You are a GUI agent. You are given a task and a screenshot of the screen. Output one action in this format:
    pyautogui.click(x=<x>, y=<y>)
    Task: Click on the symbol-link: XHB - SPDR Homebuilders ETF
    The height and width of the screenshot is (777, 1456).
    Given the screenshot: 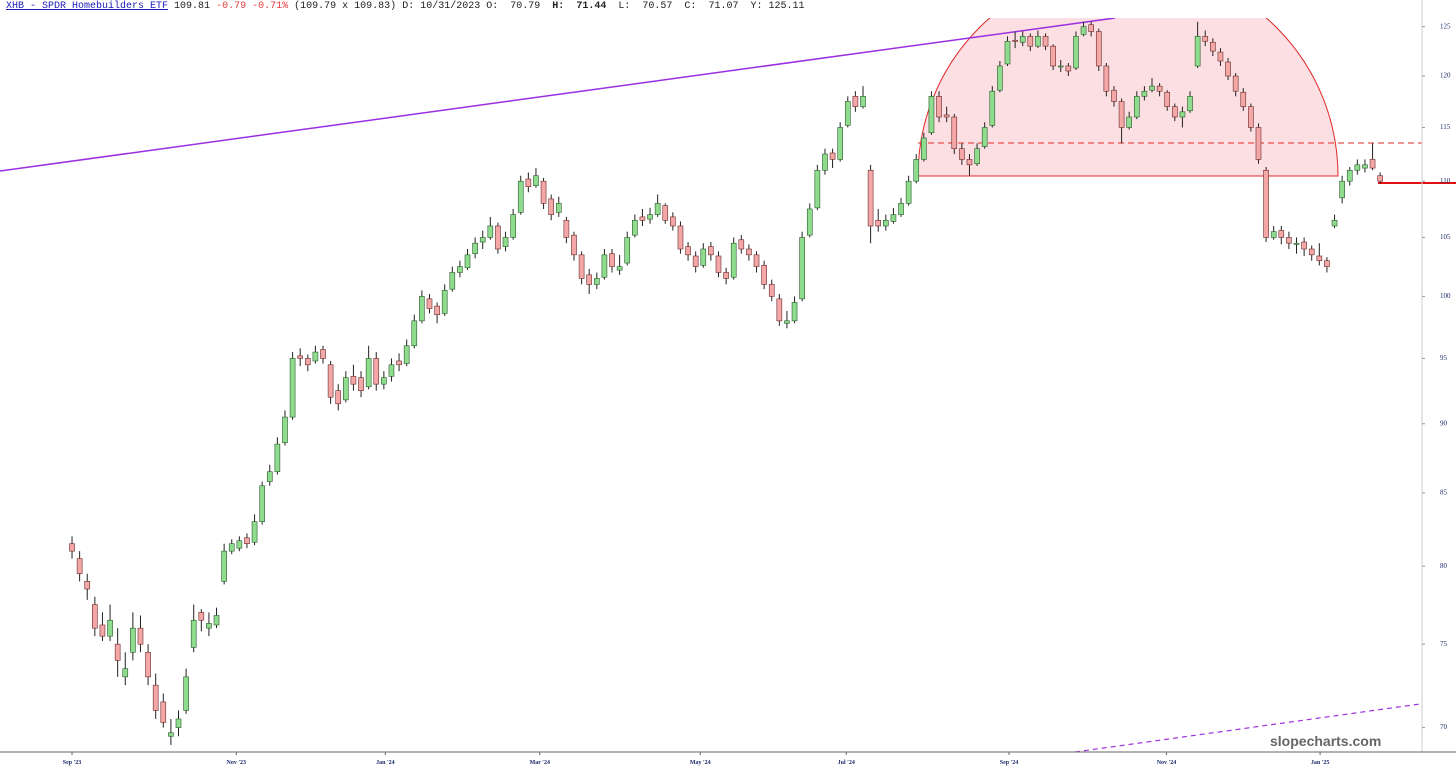 What is the action you would take?
    pyautogui.click(x=87, y=6)
    